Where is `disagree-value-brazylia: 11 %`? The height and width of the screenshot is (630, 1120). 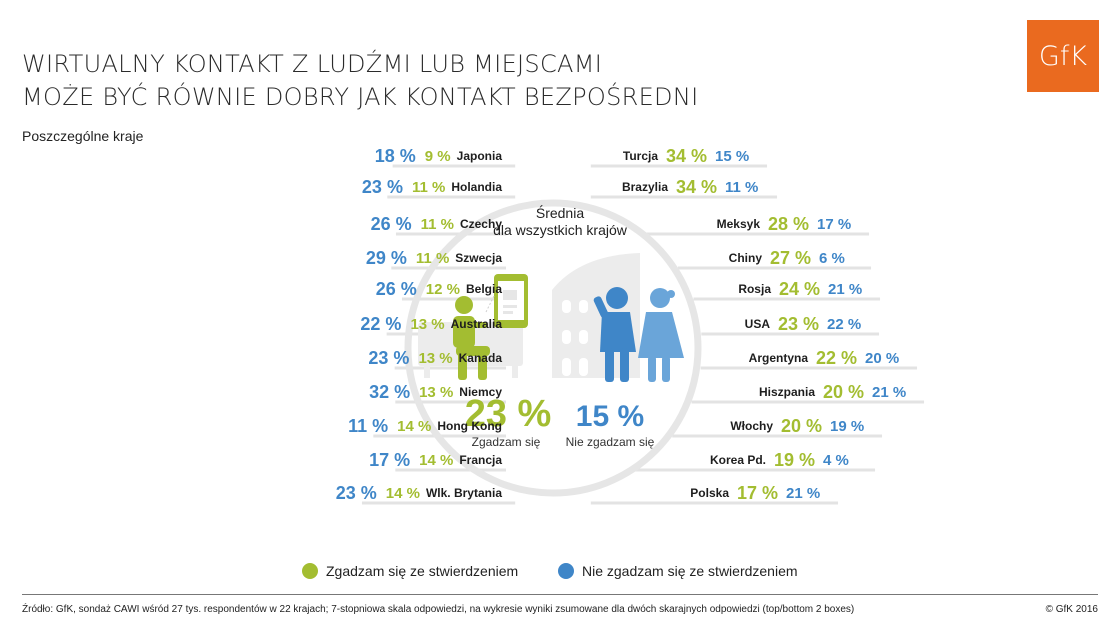 disagree-value-brazylia: 11 % is located at coordinates (741, 187).